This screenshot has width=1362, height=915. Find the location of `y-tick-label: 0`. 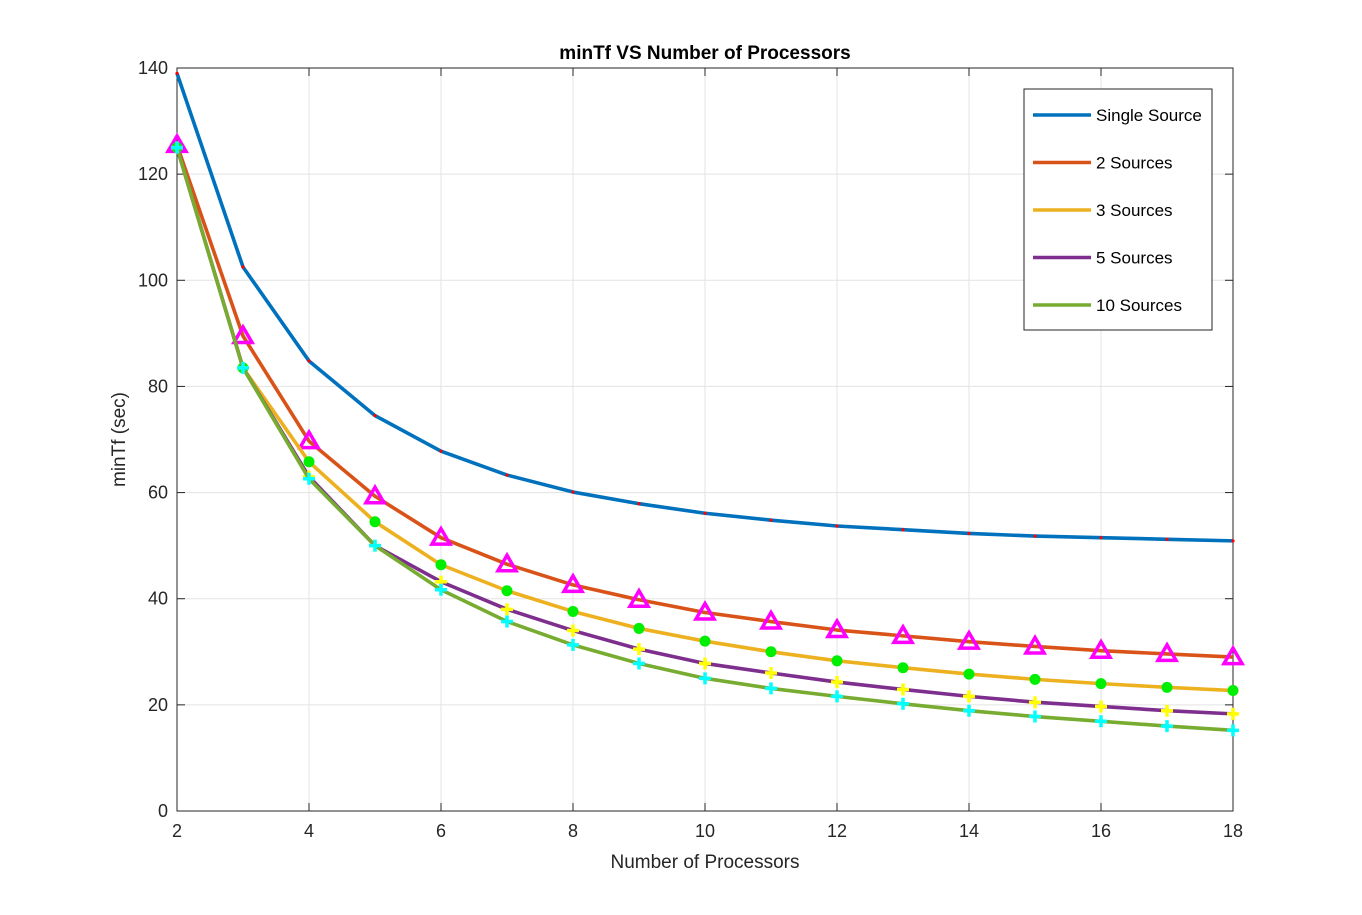

y-tick-label: 0 is located at coordinates (163, 811).